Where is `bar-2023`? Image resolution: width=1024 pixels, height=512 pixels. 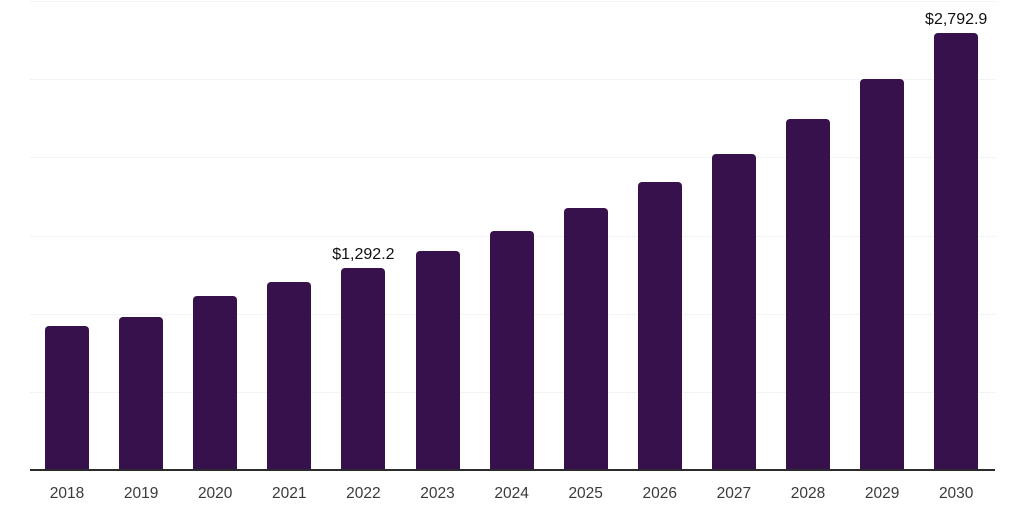 bar-2023 is located at coordinates (437, 360).